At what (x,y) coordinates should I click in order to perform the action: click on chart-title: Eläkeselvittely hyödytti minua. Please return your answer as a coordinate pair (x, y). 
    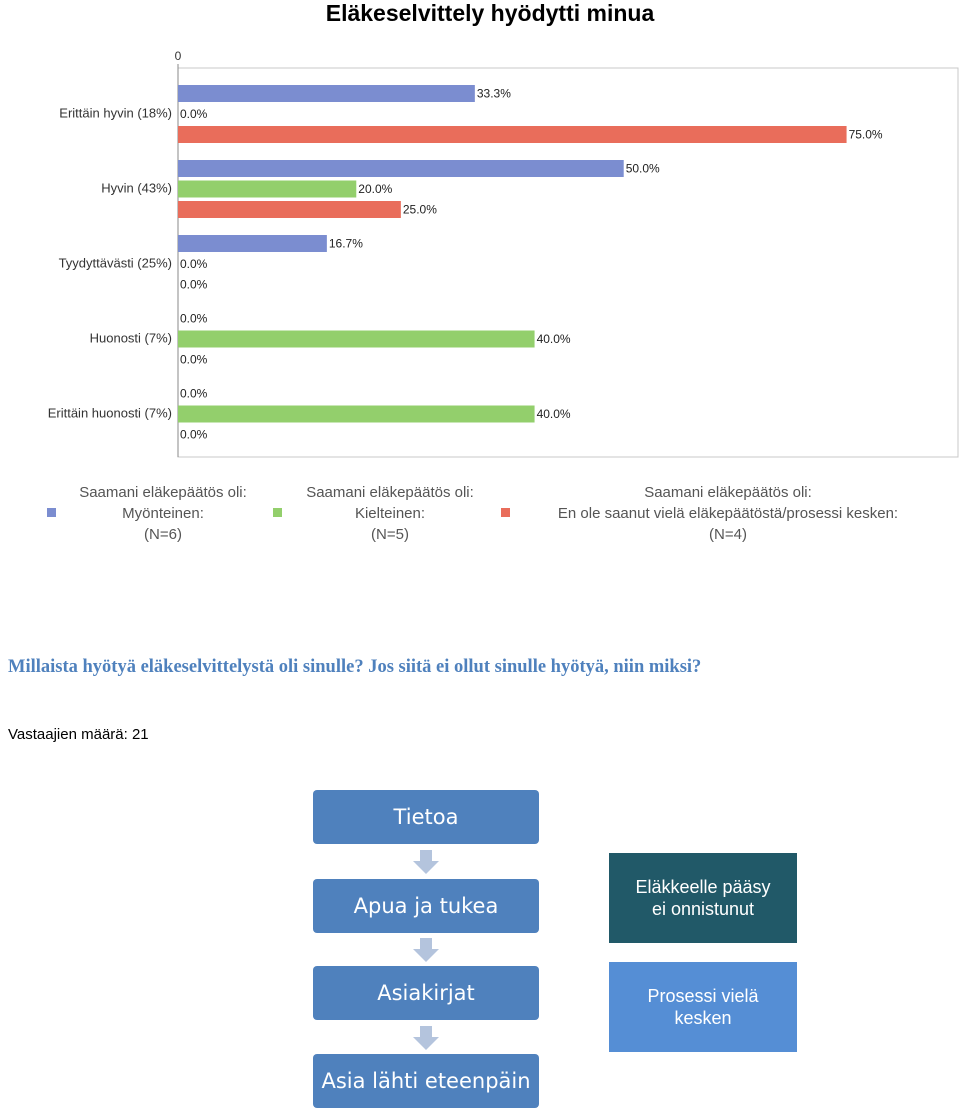
    Looking at the image, I should click on (490, 13).